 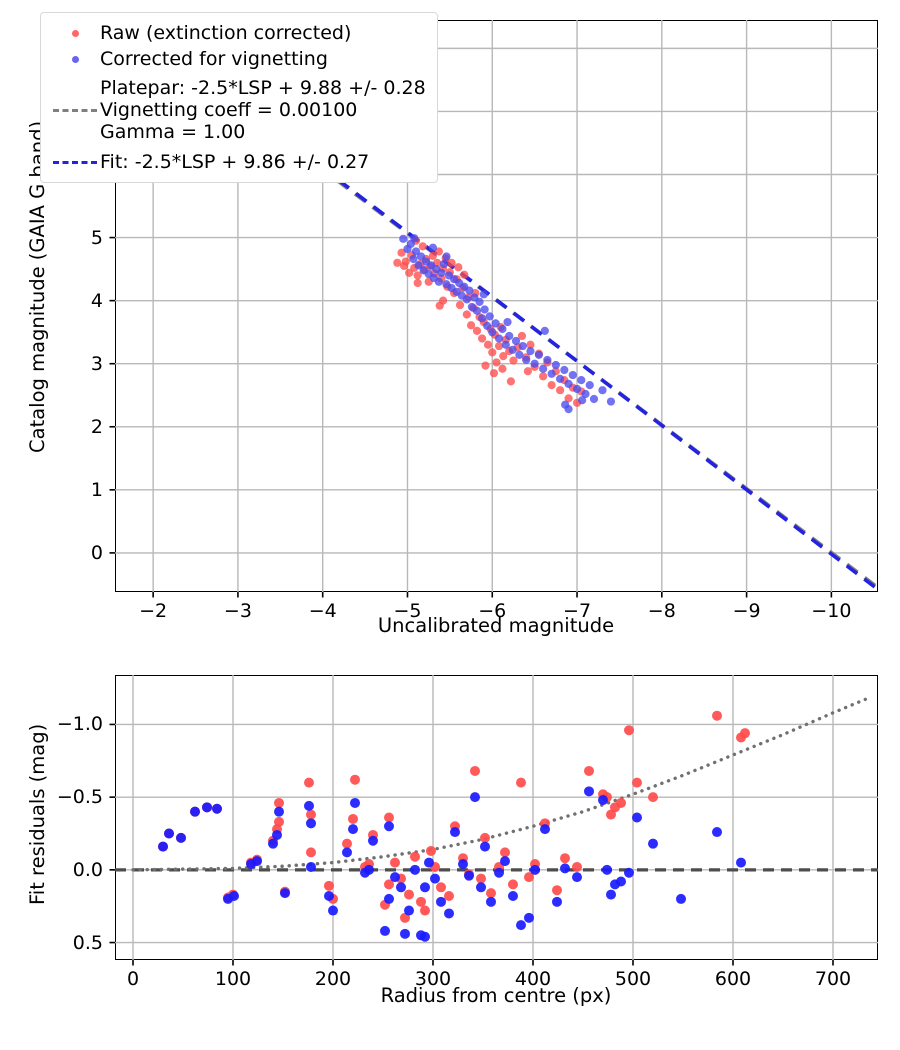 What do you see at coordinates (173, 132) in the screenshot?
I see `legend-label-gamma: Gamma = 1.00` at bounding box center [173, 132].